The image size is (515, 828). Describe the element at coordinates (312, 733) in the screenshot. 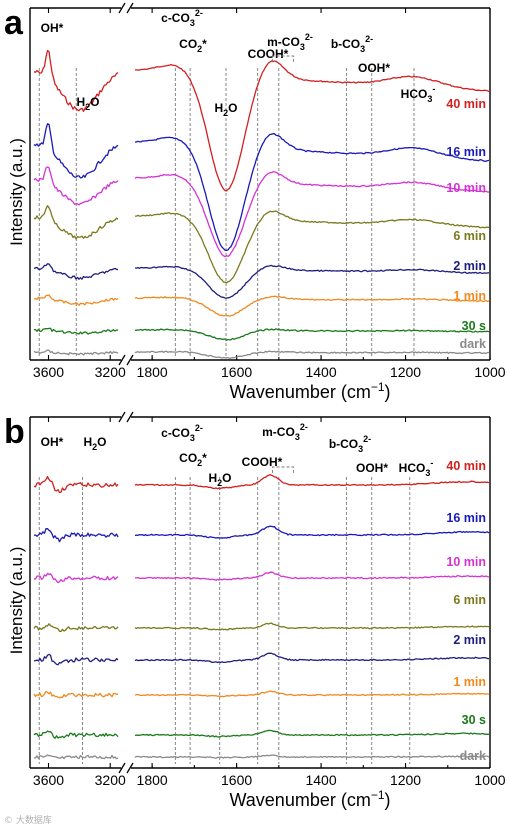

I see `trace-right-30-s` at that location.